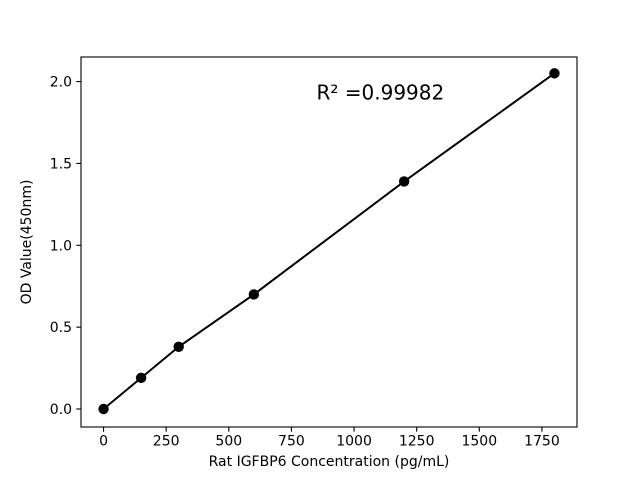 This screenshot has height=480, width=640. Describe the element at coordinates (380, 93) in the screenshot. I see `r-squared-annotation: R² =0.99982` at that location.